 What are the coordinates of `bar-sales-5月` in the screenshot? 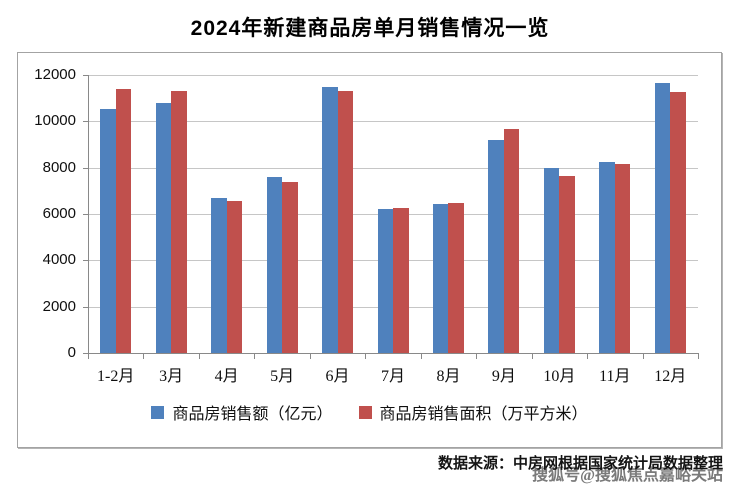 It's located at (274, 264).